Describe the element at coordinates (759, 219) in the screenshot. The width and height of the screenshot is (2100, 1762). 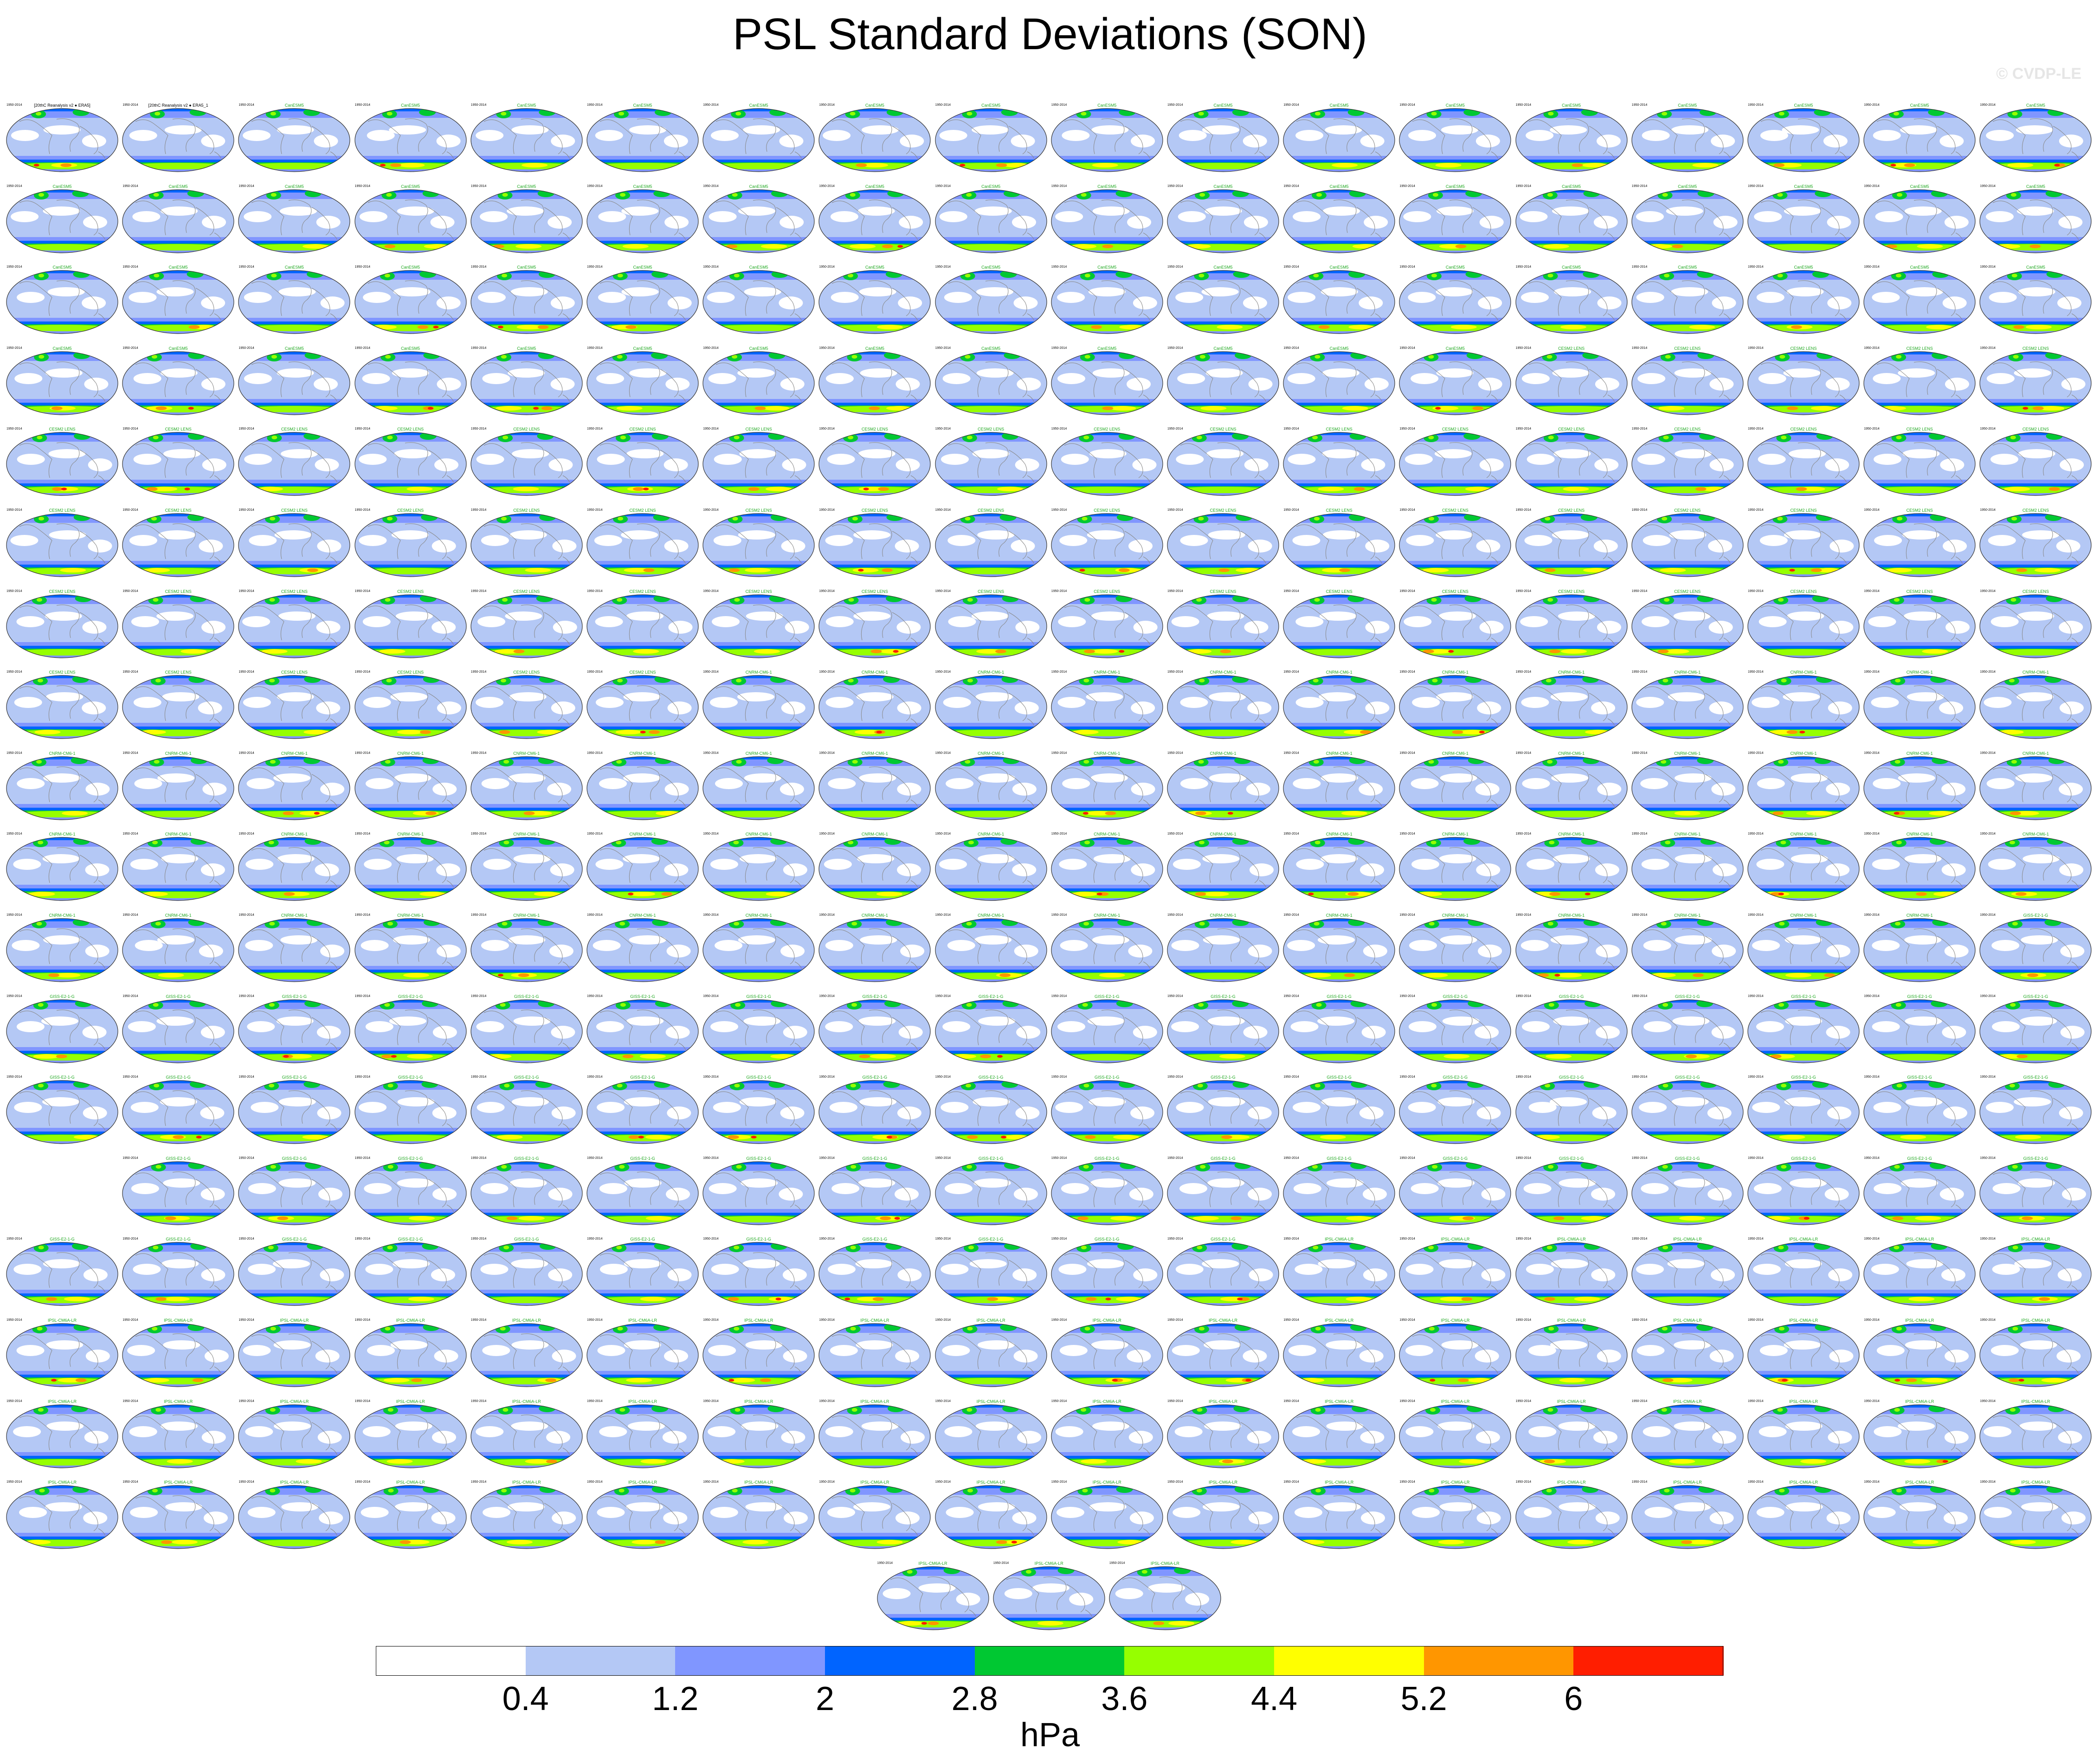
I see `map-panel: 1950-2014 CanESM5` at that location.